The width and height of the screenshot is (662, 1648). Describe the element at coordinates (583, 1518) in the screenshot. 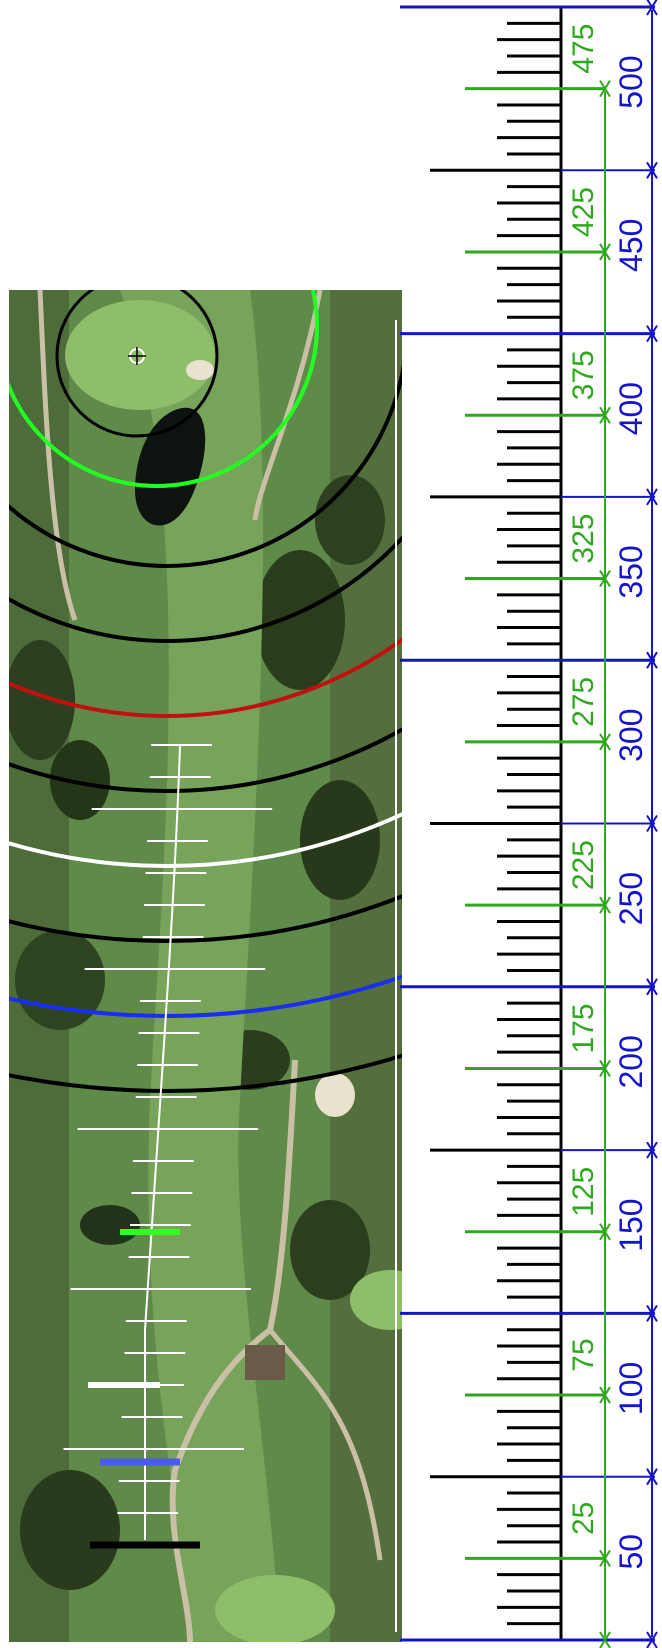

I see `ruler-label-green: 25` at that location.